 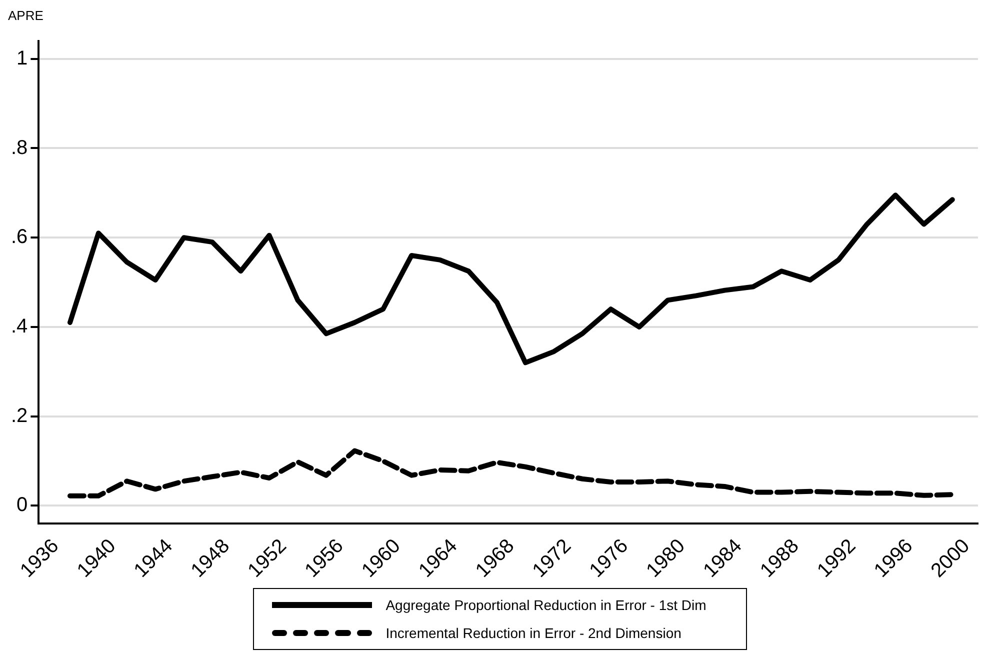 I want to click on y-tick-label: .2, so click(x=19, y=415).